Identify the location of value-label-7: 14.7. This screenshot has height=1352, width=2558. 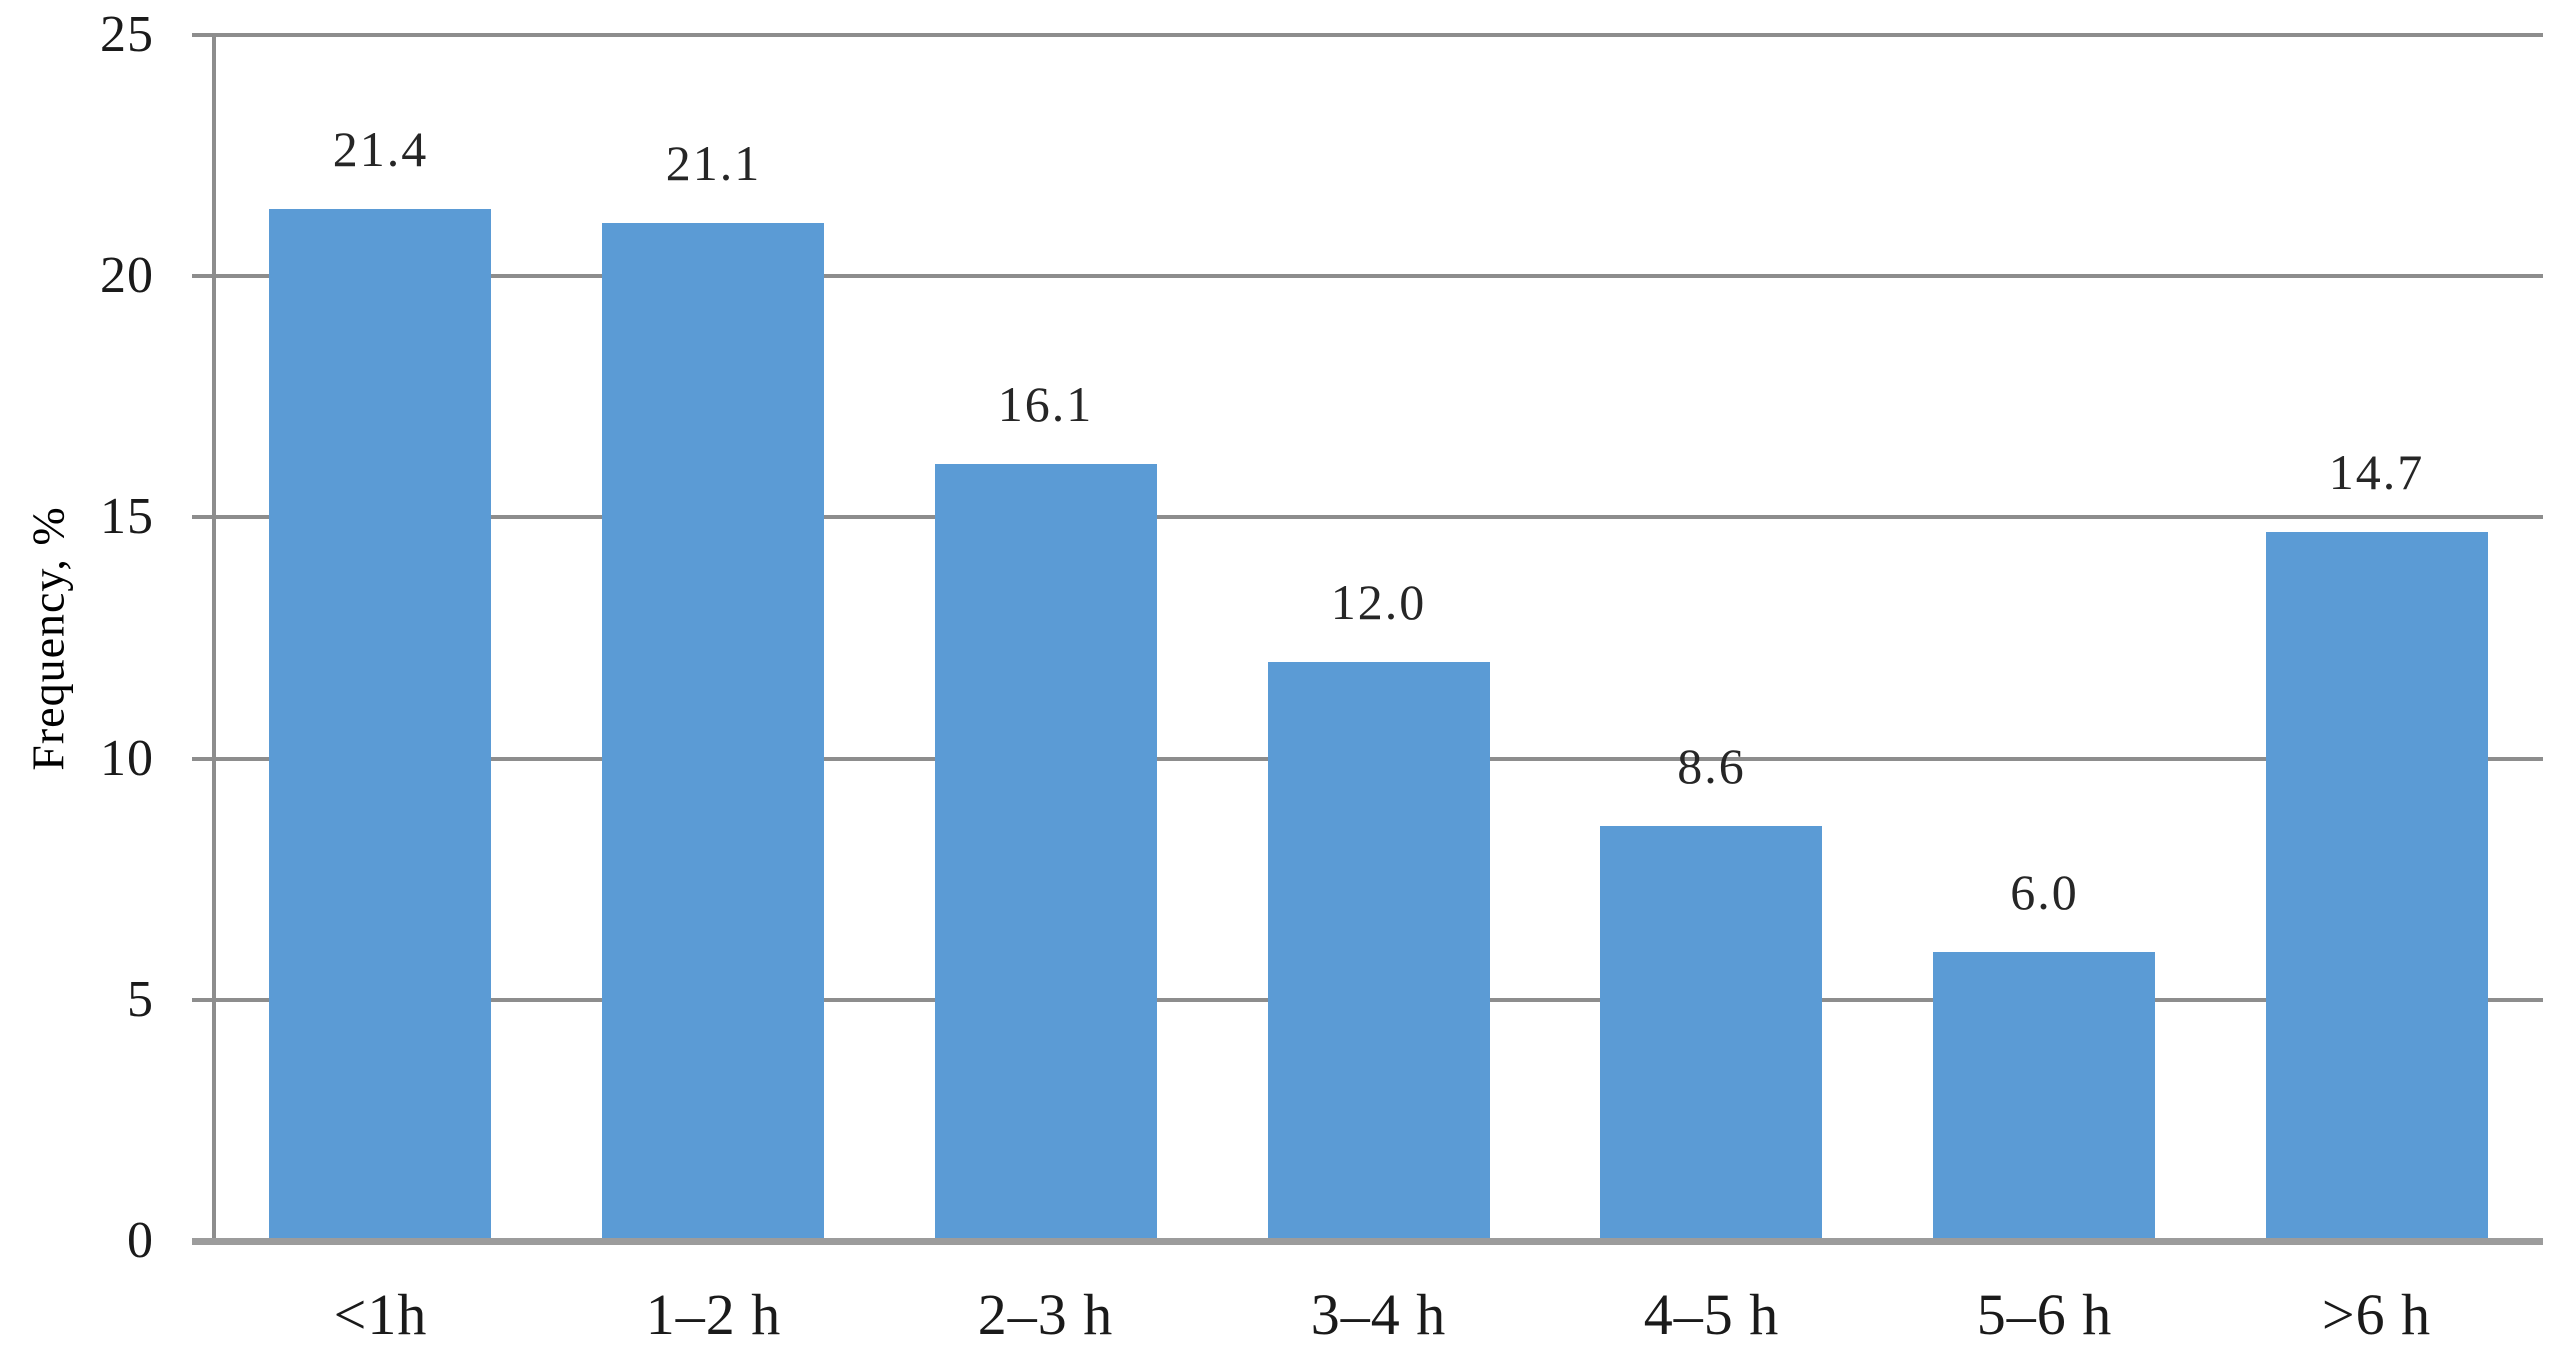
(2376, 472).